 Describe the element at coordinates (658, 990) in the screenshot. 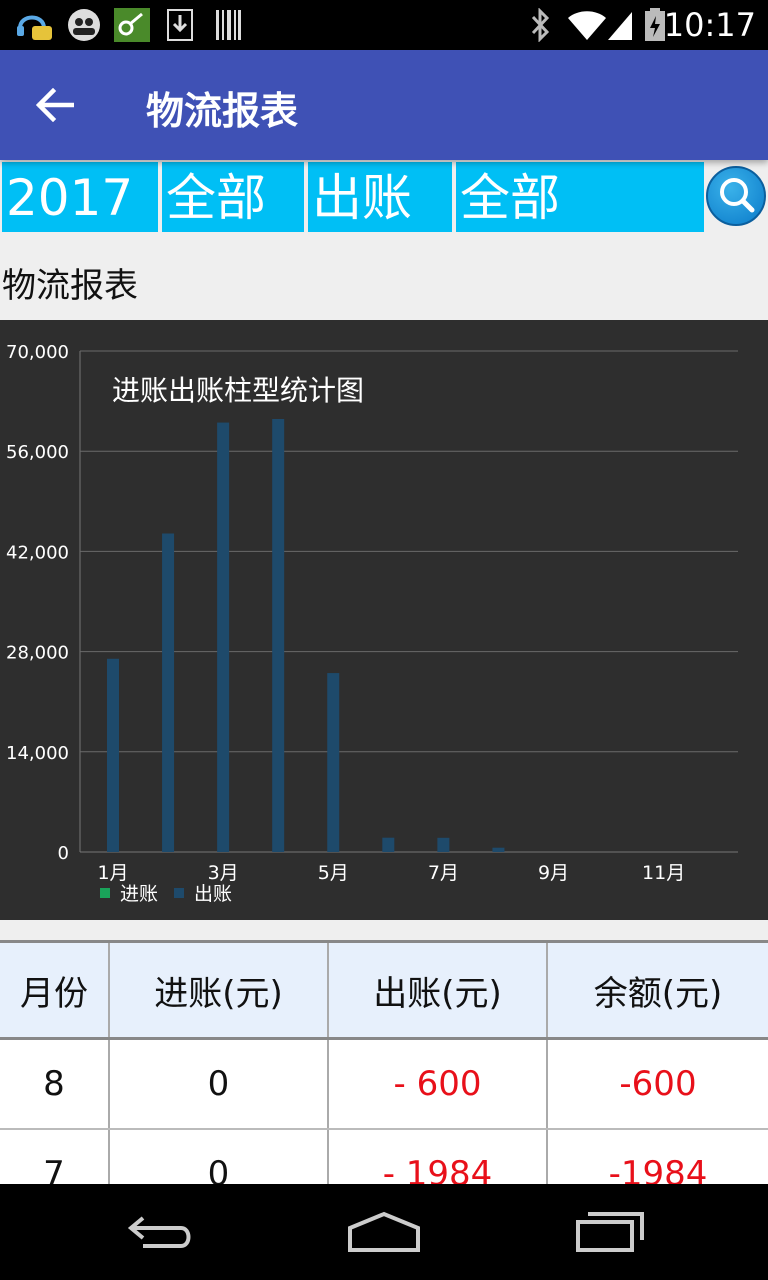

I see `header-balance: 余额(元)` at that location.